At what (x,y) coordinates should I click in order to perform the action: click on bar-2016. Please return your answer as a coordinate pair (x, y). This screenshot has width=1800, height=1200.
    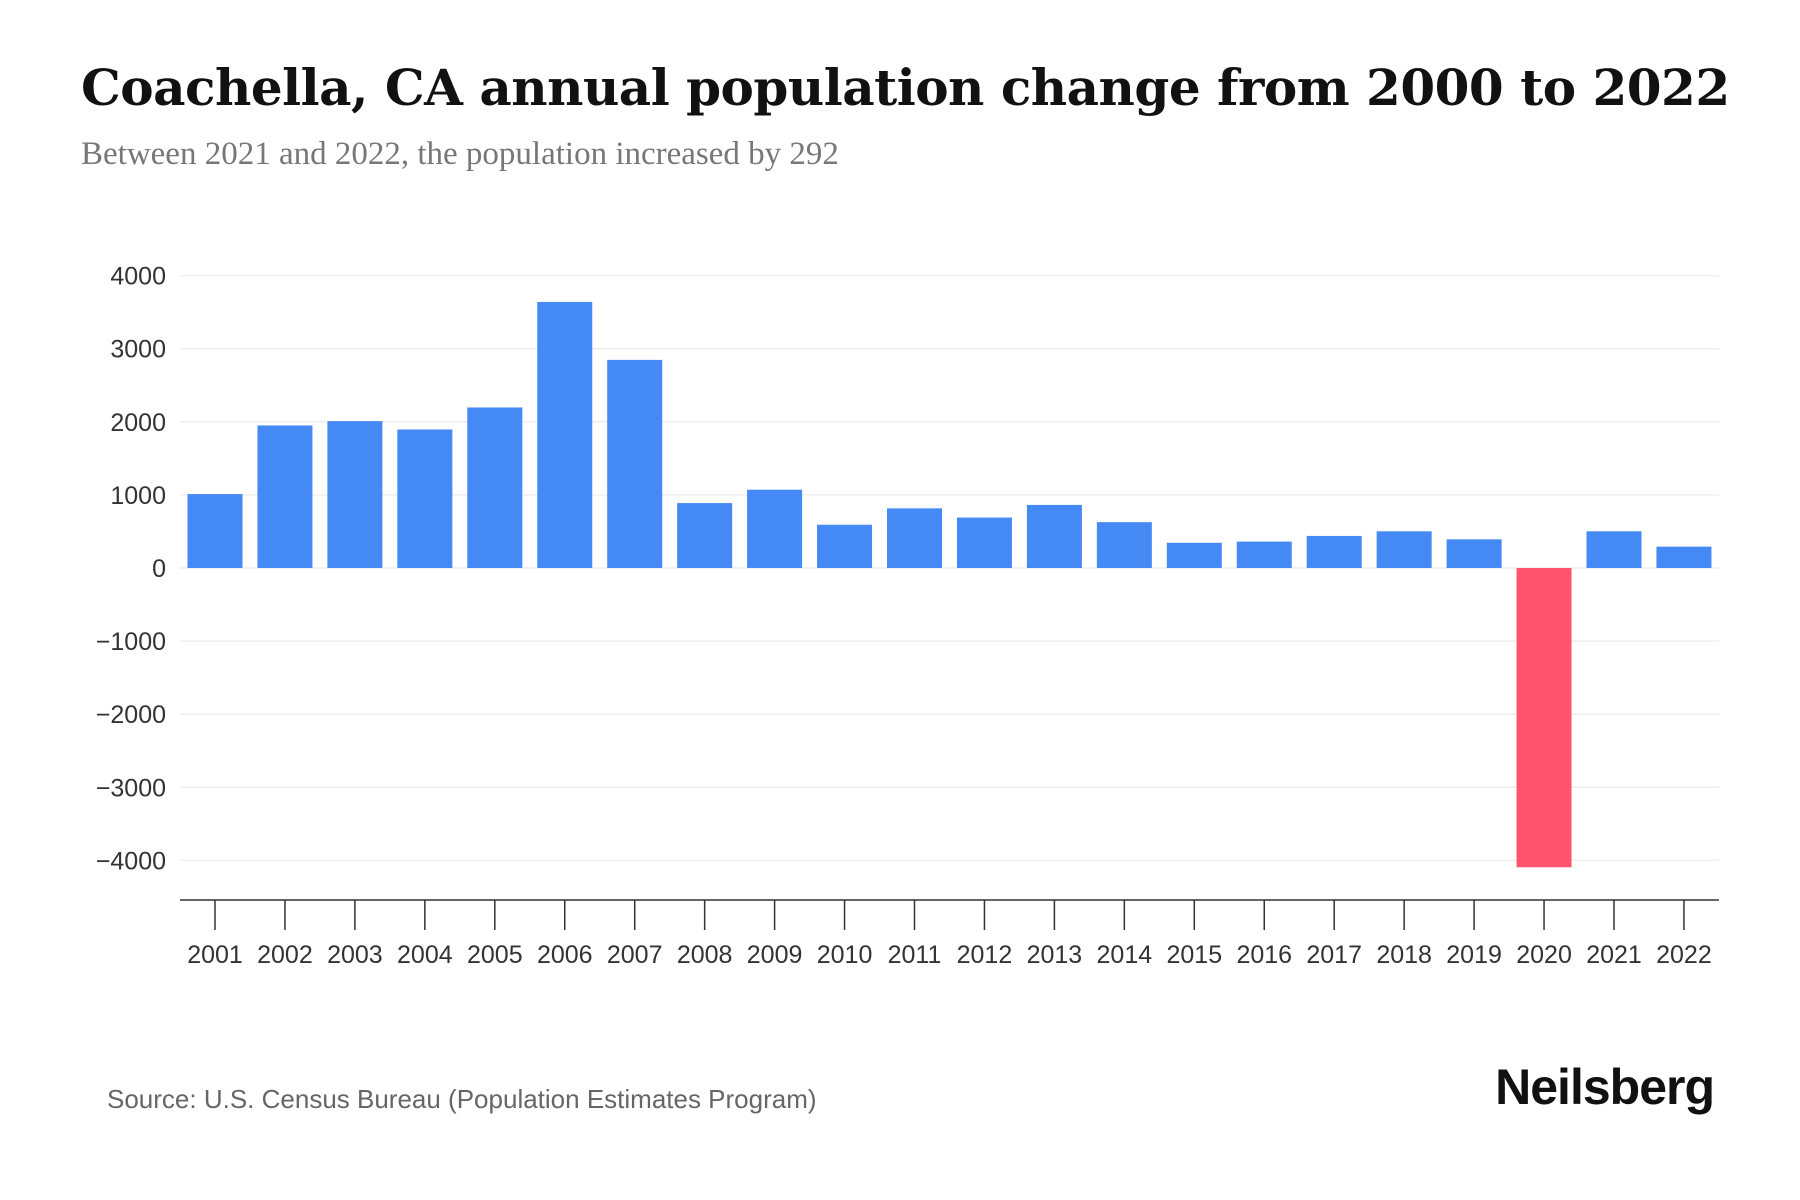
    Looking at the image, I should click on (1264, 554).